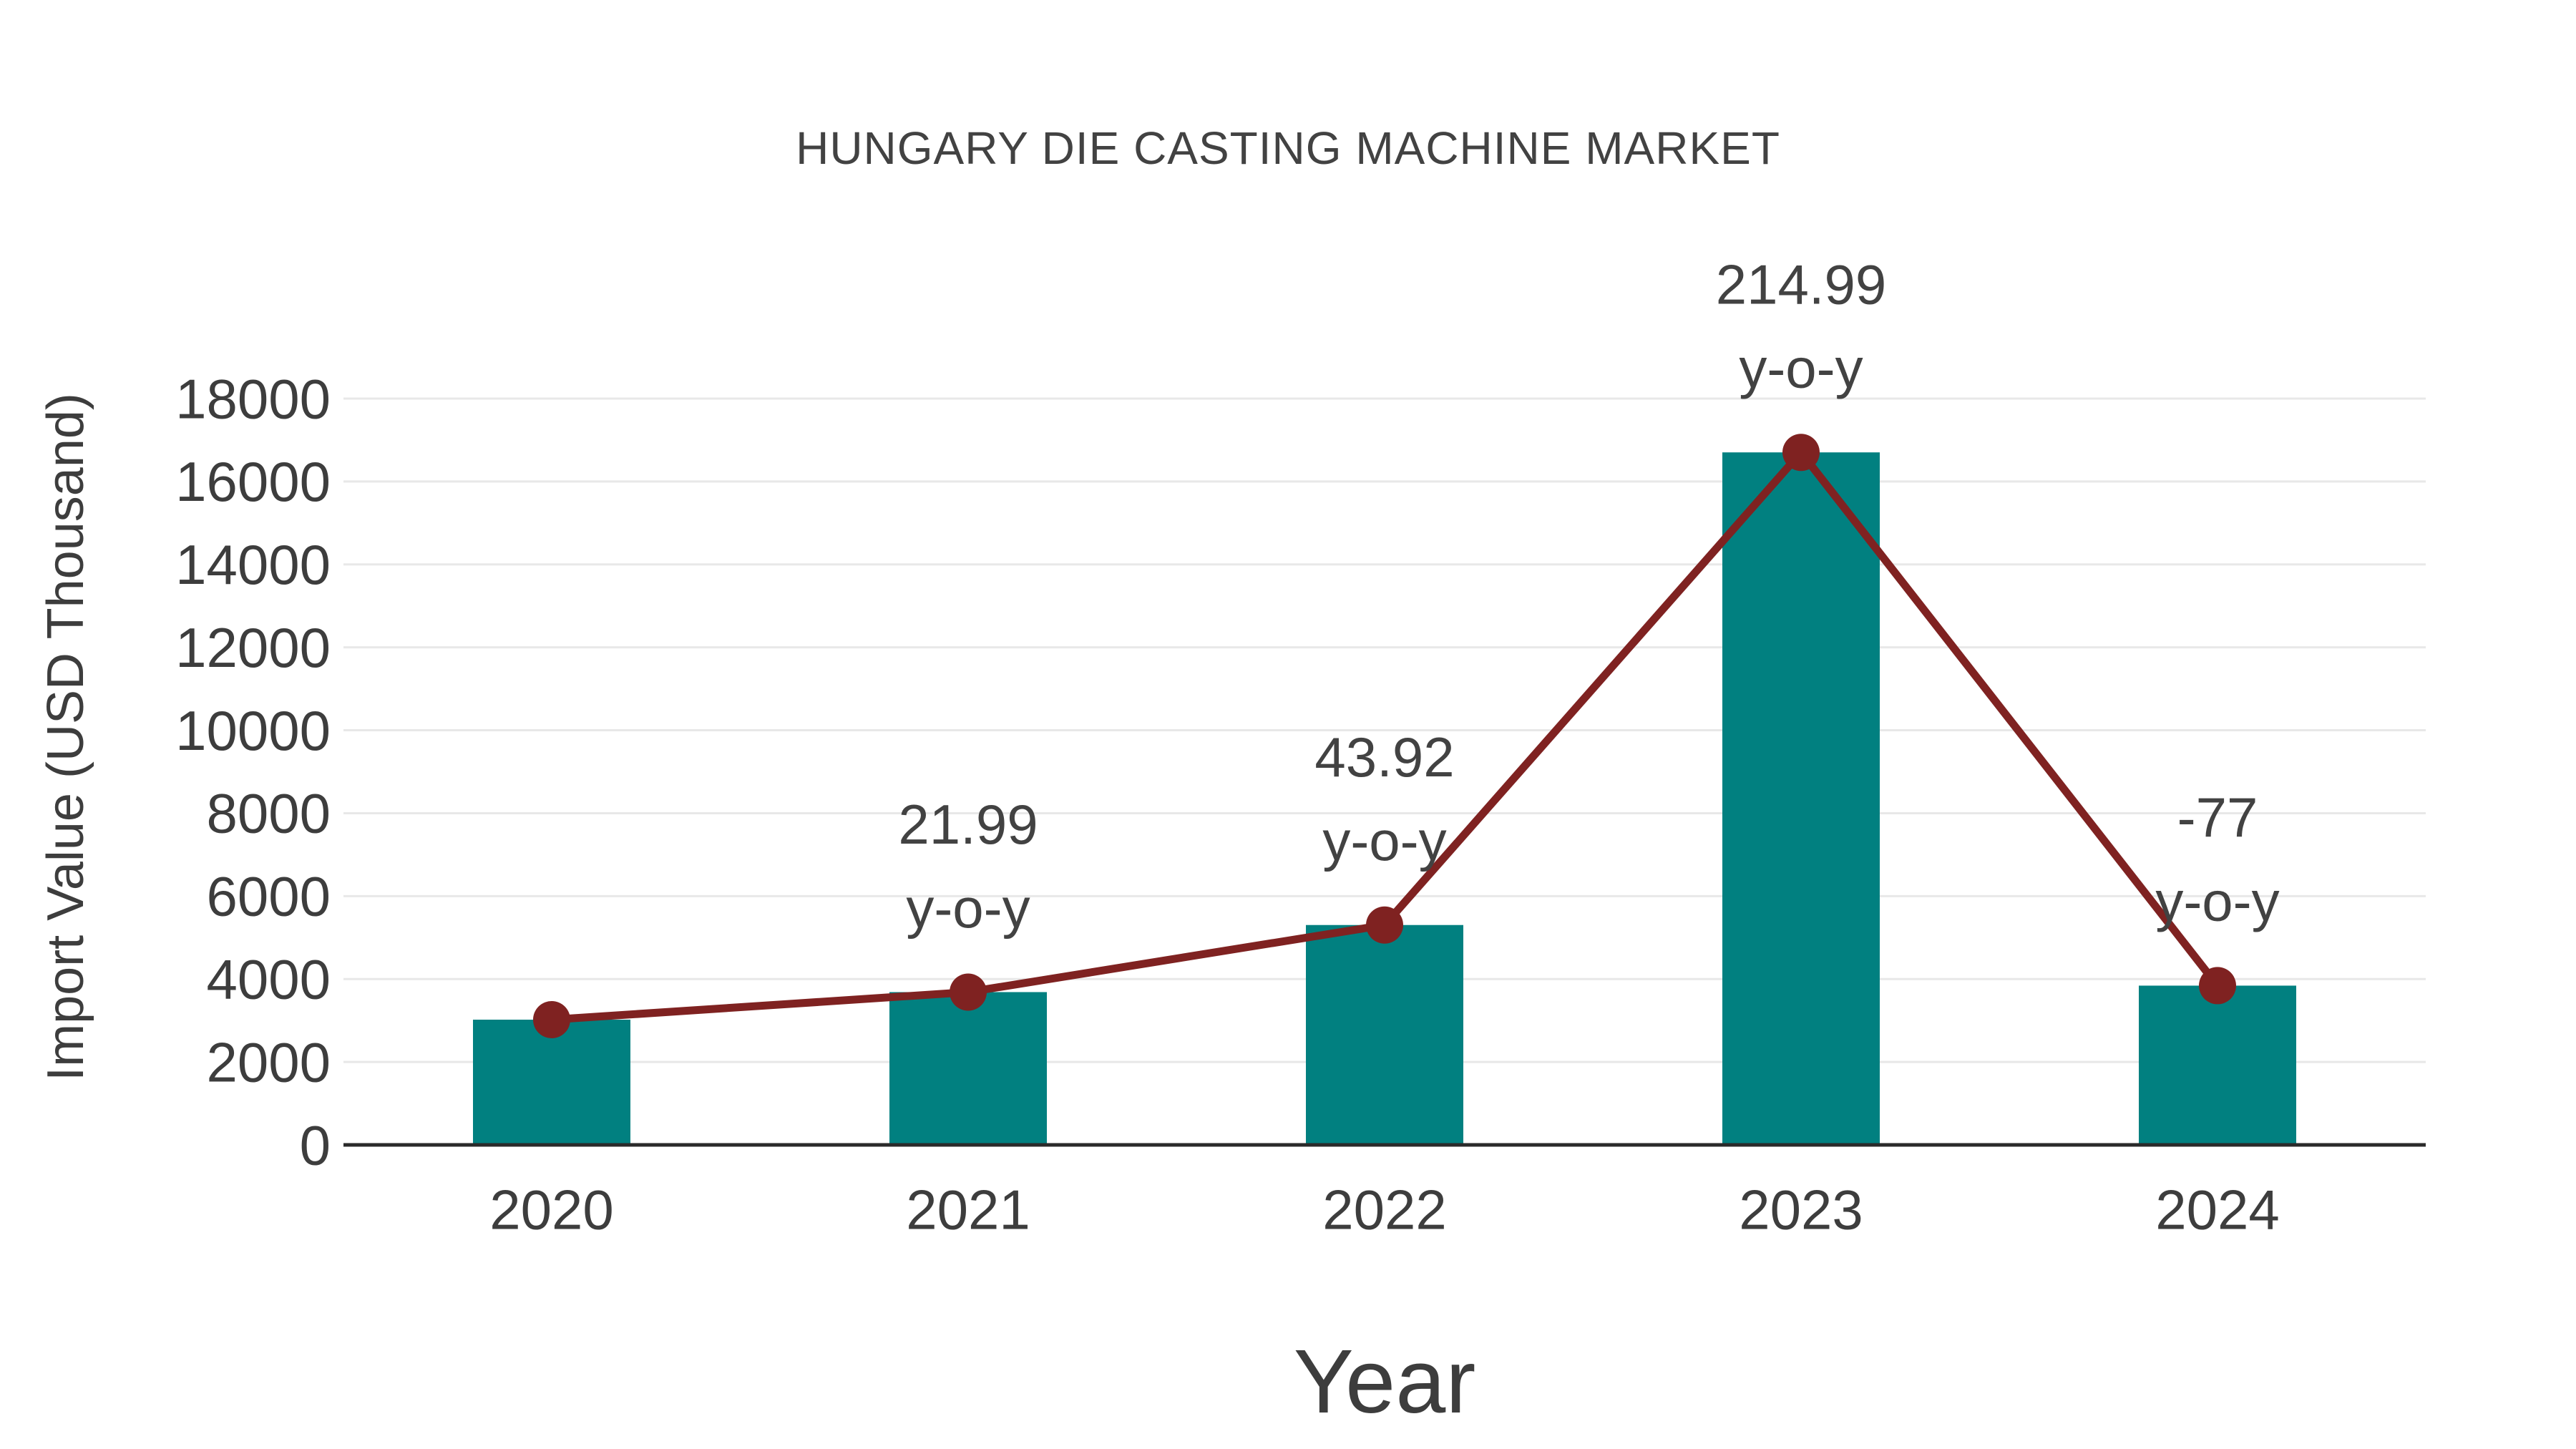 The image size is (2576, 1449). Describe the element at coordinates (315, 1144) in the screenshot. I see `ytick-0: 0` at that location.